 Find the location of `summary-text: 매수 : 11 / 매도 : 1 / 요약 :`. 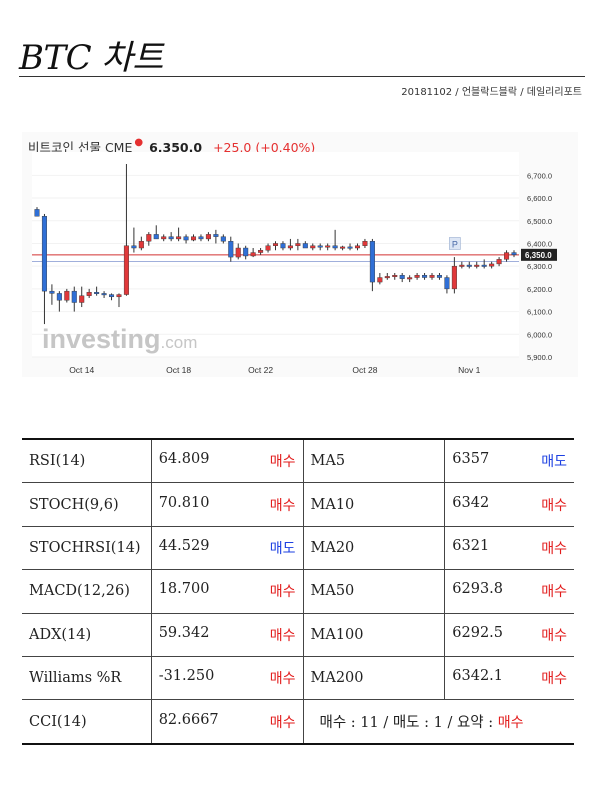

summary-text: 매수 : 11 / 매도 : 1 / 요약 : is located at coordinates (408, 723).